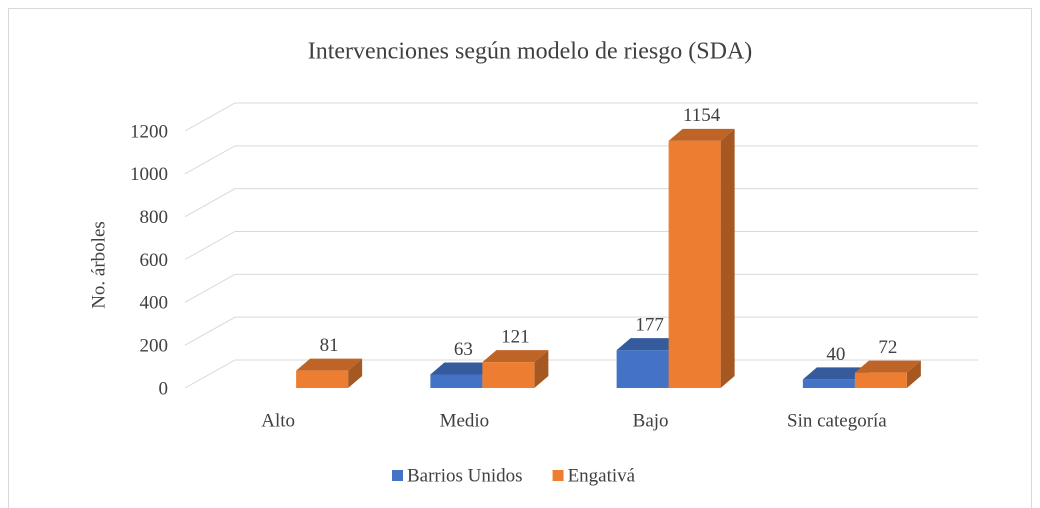 The height and width of the screenshot is (508, 1040). Describe the element at coordinates (149, 131) in the screenshot. I see `y-tick-label: 1200` at that location.